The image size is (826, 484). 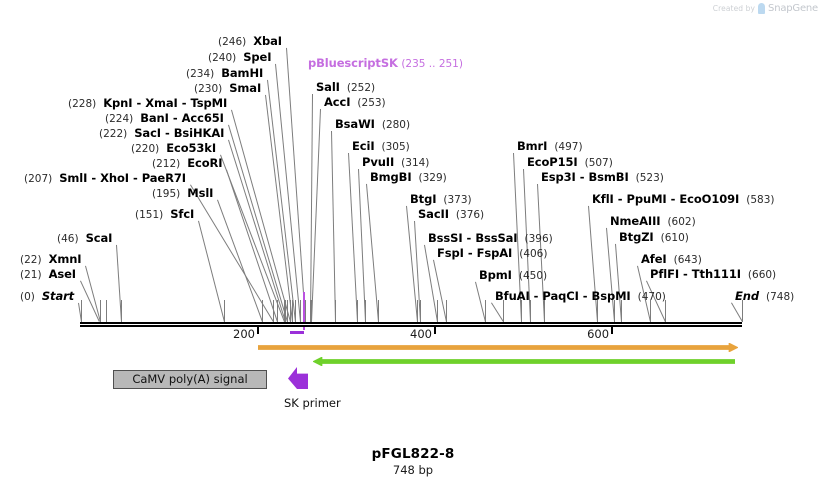 I want to click on enzyme-label-msli: (195) MslI, so click(x=182, y=193).